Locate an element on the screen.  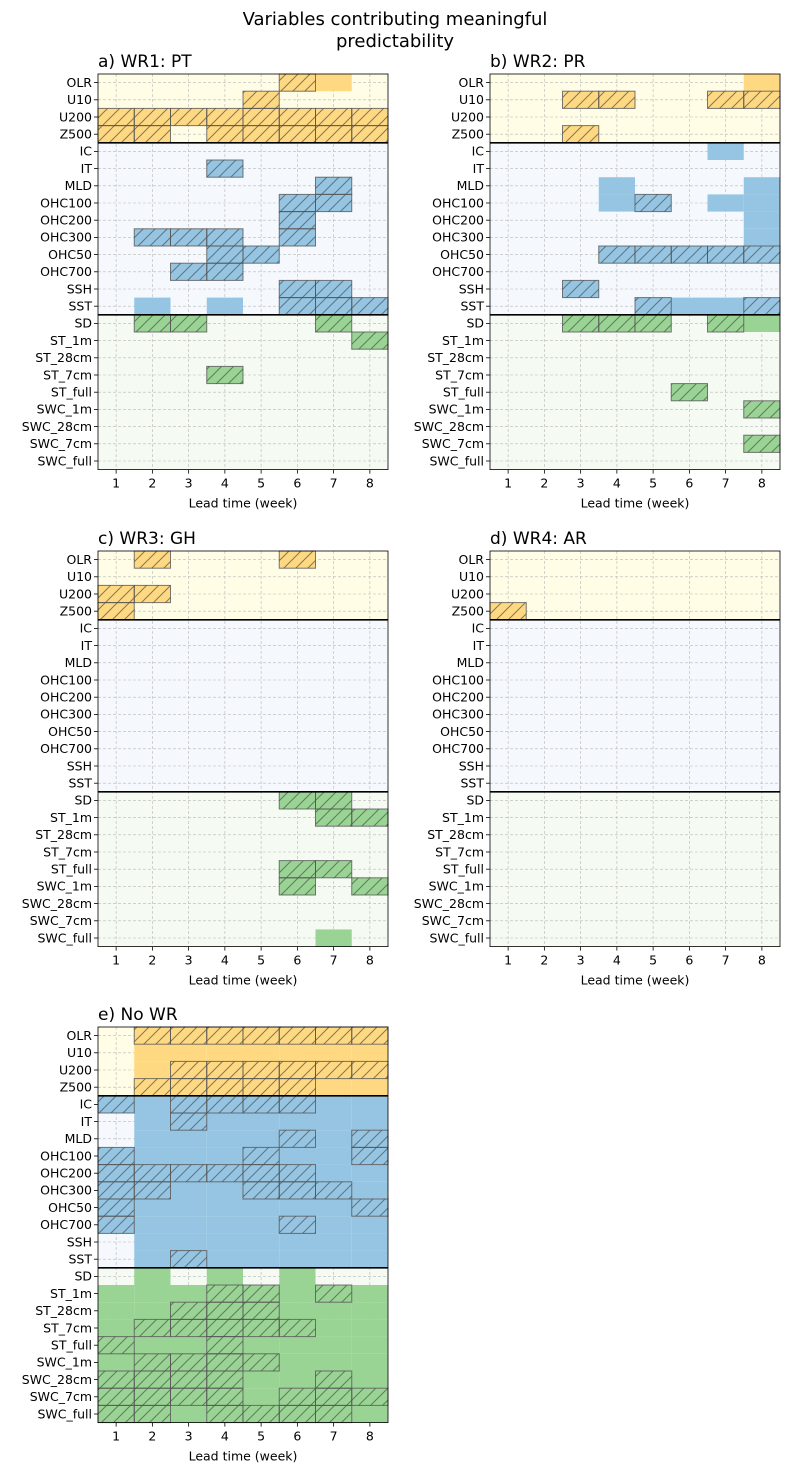
x-tick-label: 7 is located at coordinates (726, 483).